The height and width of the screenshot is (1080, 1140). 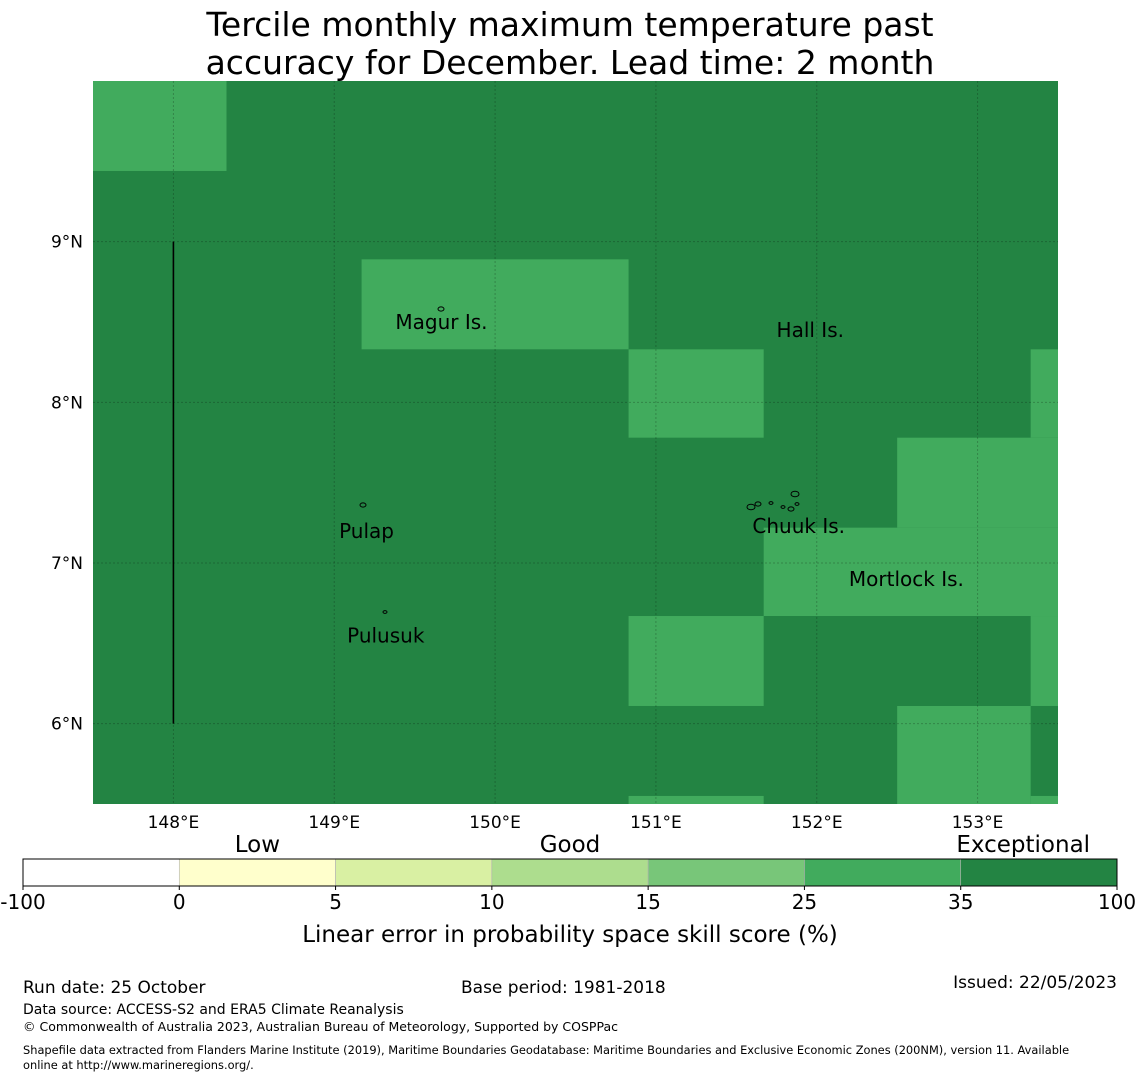 I want to click on lon-tick-label: 152°E, so click(x=817, y=823).